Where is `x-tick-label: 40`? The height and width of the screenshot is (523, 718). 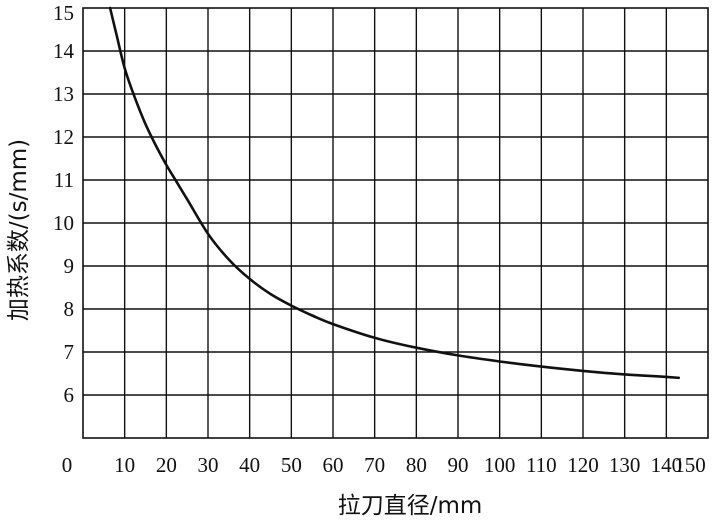 x-tick-label: 40 is located at coordinates (249, 465).